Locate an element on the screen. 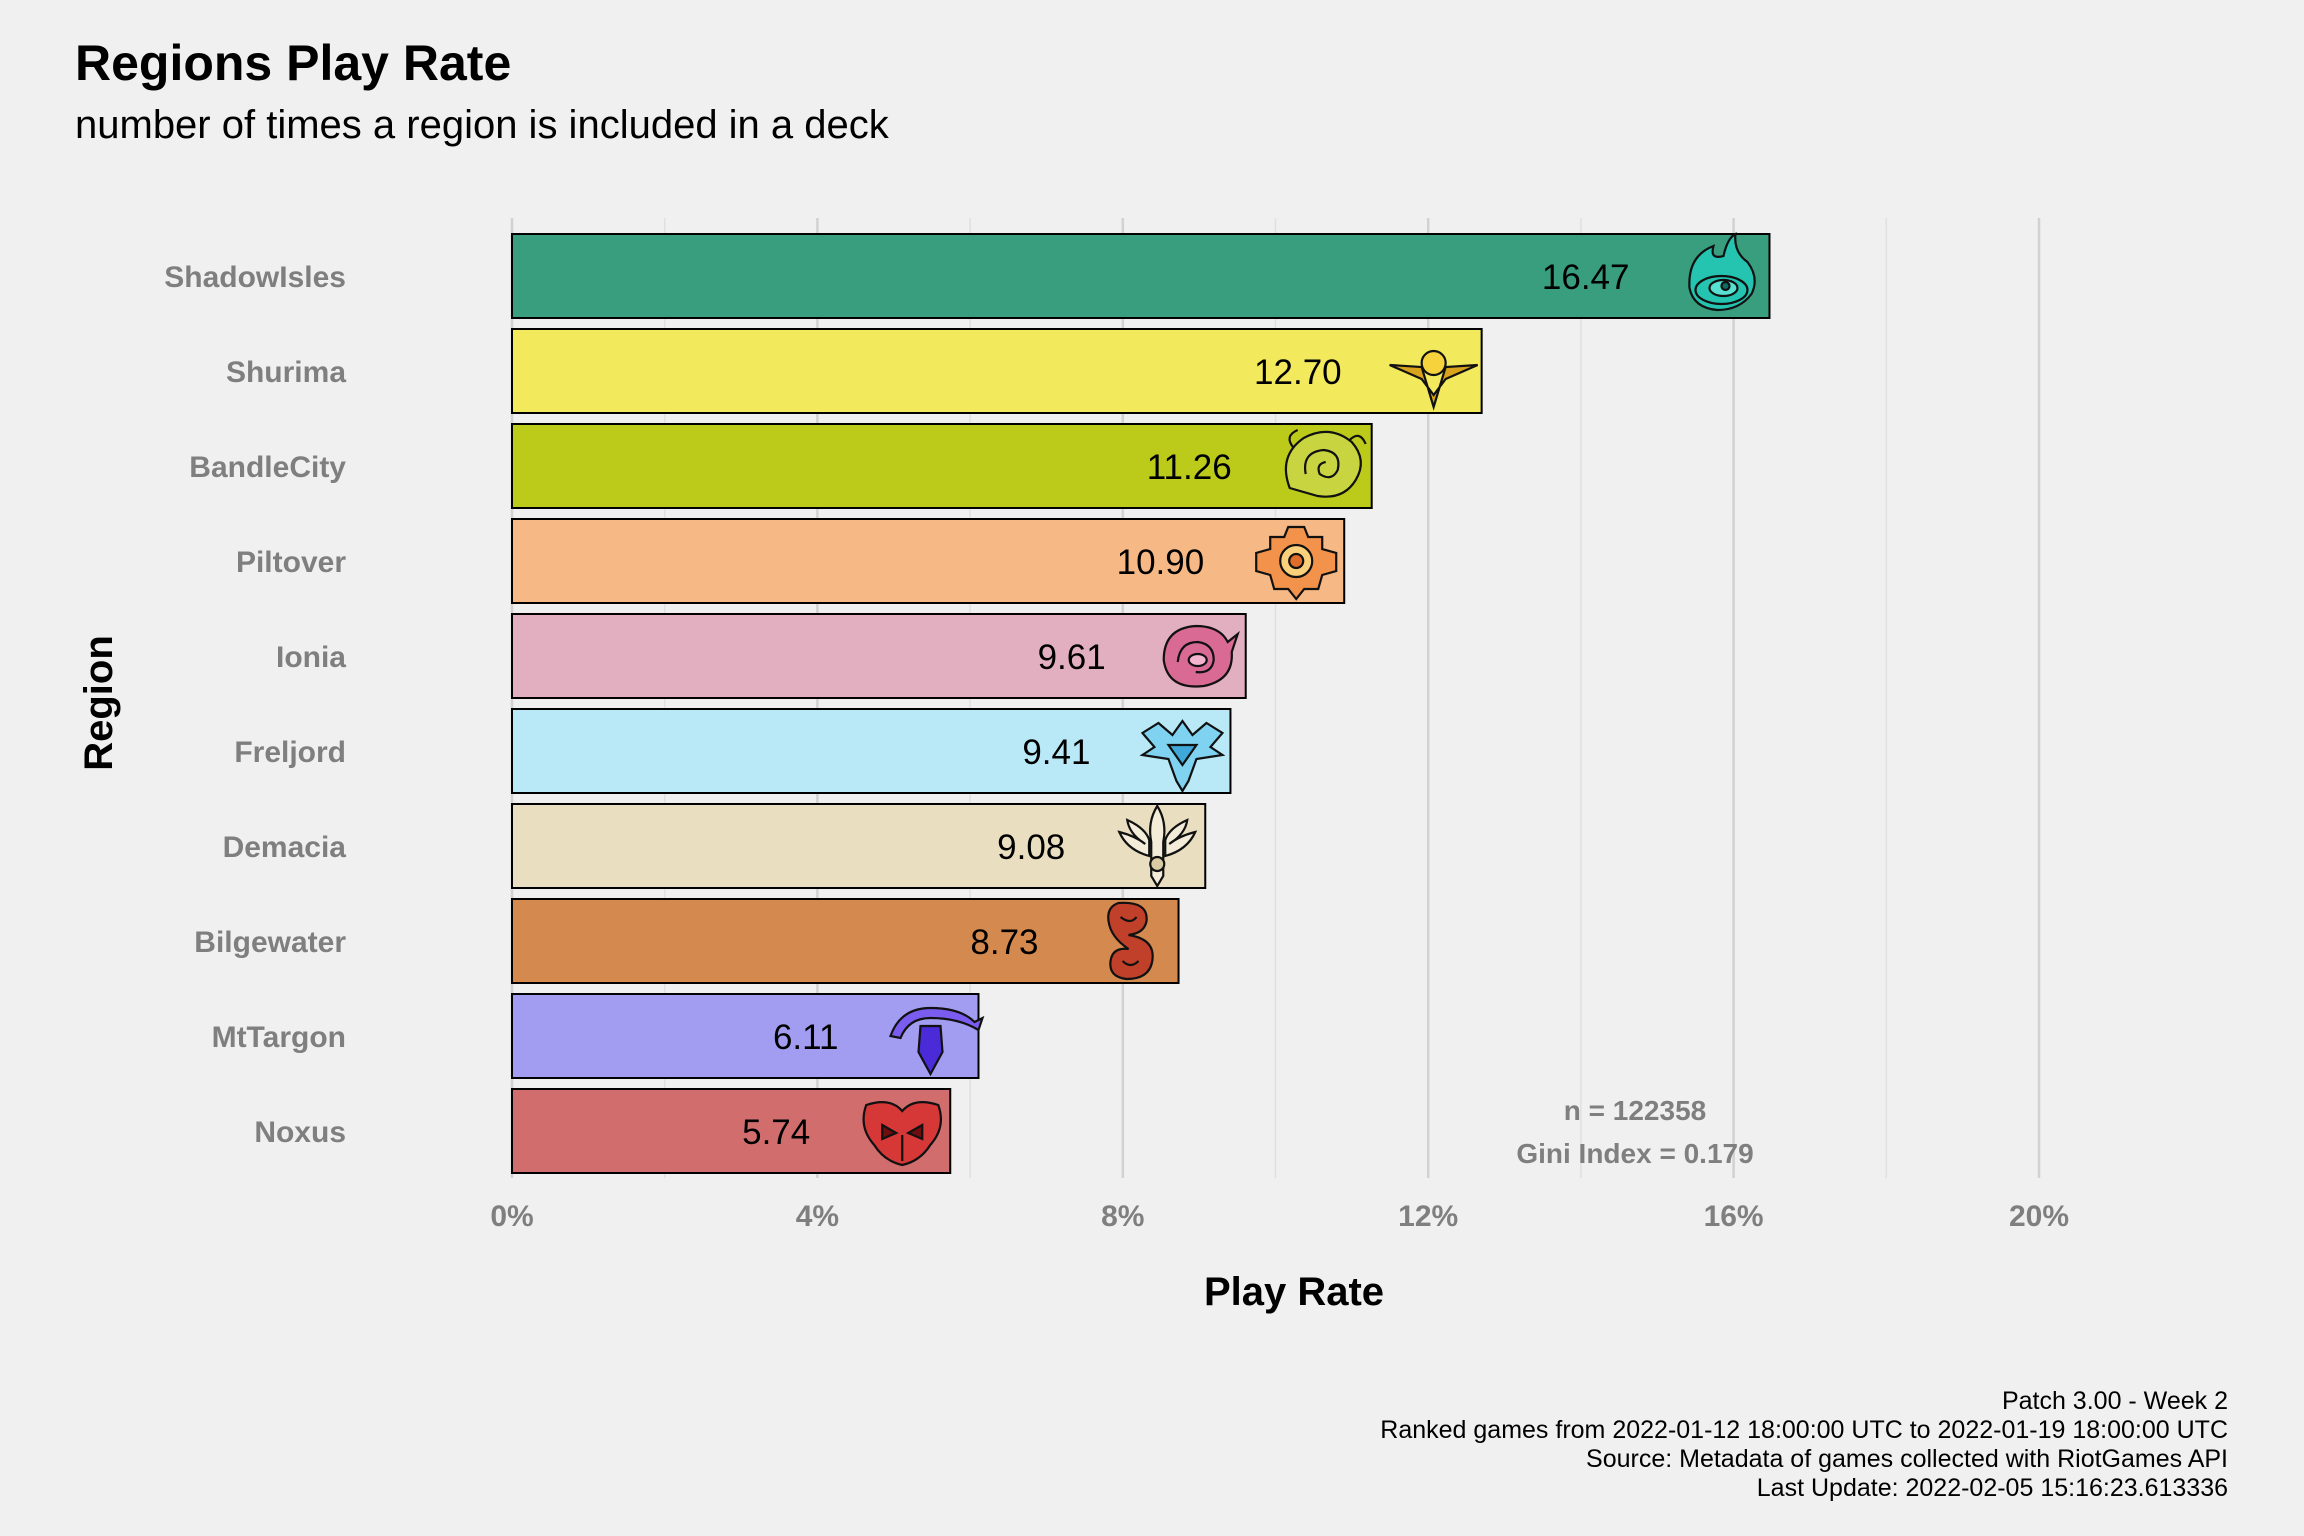  bar-ionia is located at coordinates (879, 656).